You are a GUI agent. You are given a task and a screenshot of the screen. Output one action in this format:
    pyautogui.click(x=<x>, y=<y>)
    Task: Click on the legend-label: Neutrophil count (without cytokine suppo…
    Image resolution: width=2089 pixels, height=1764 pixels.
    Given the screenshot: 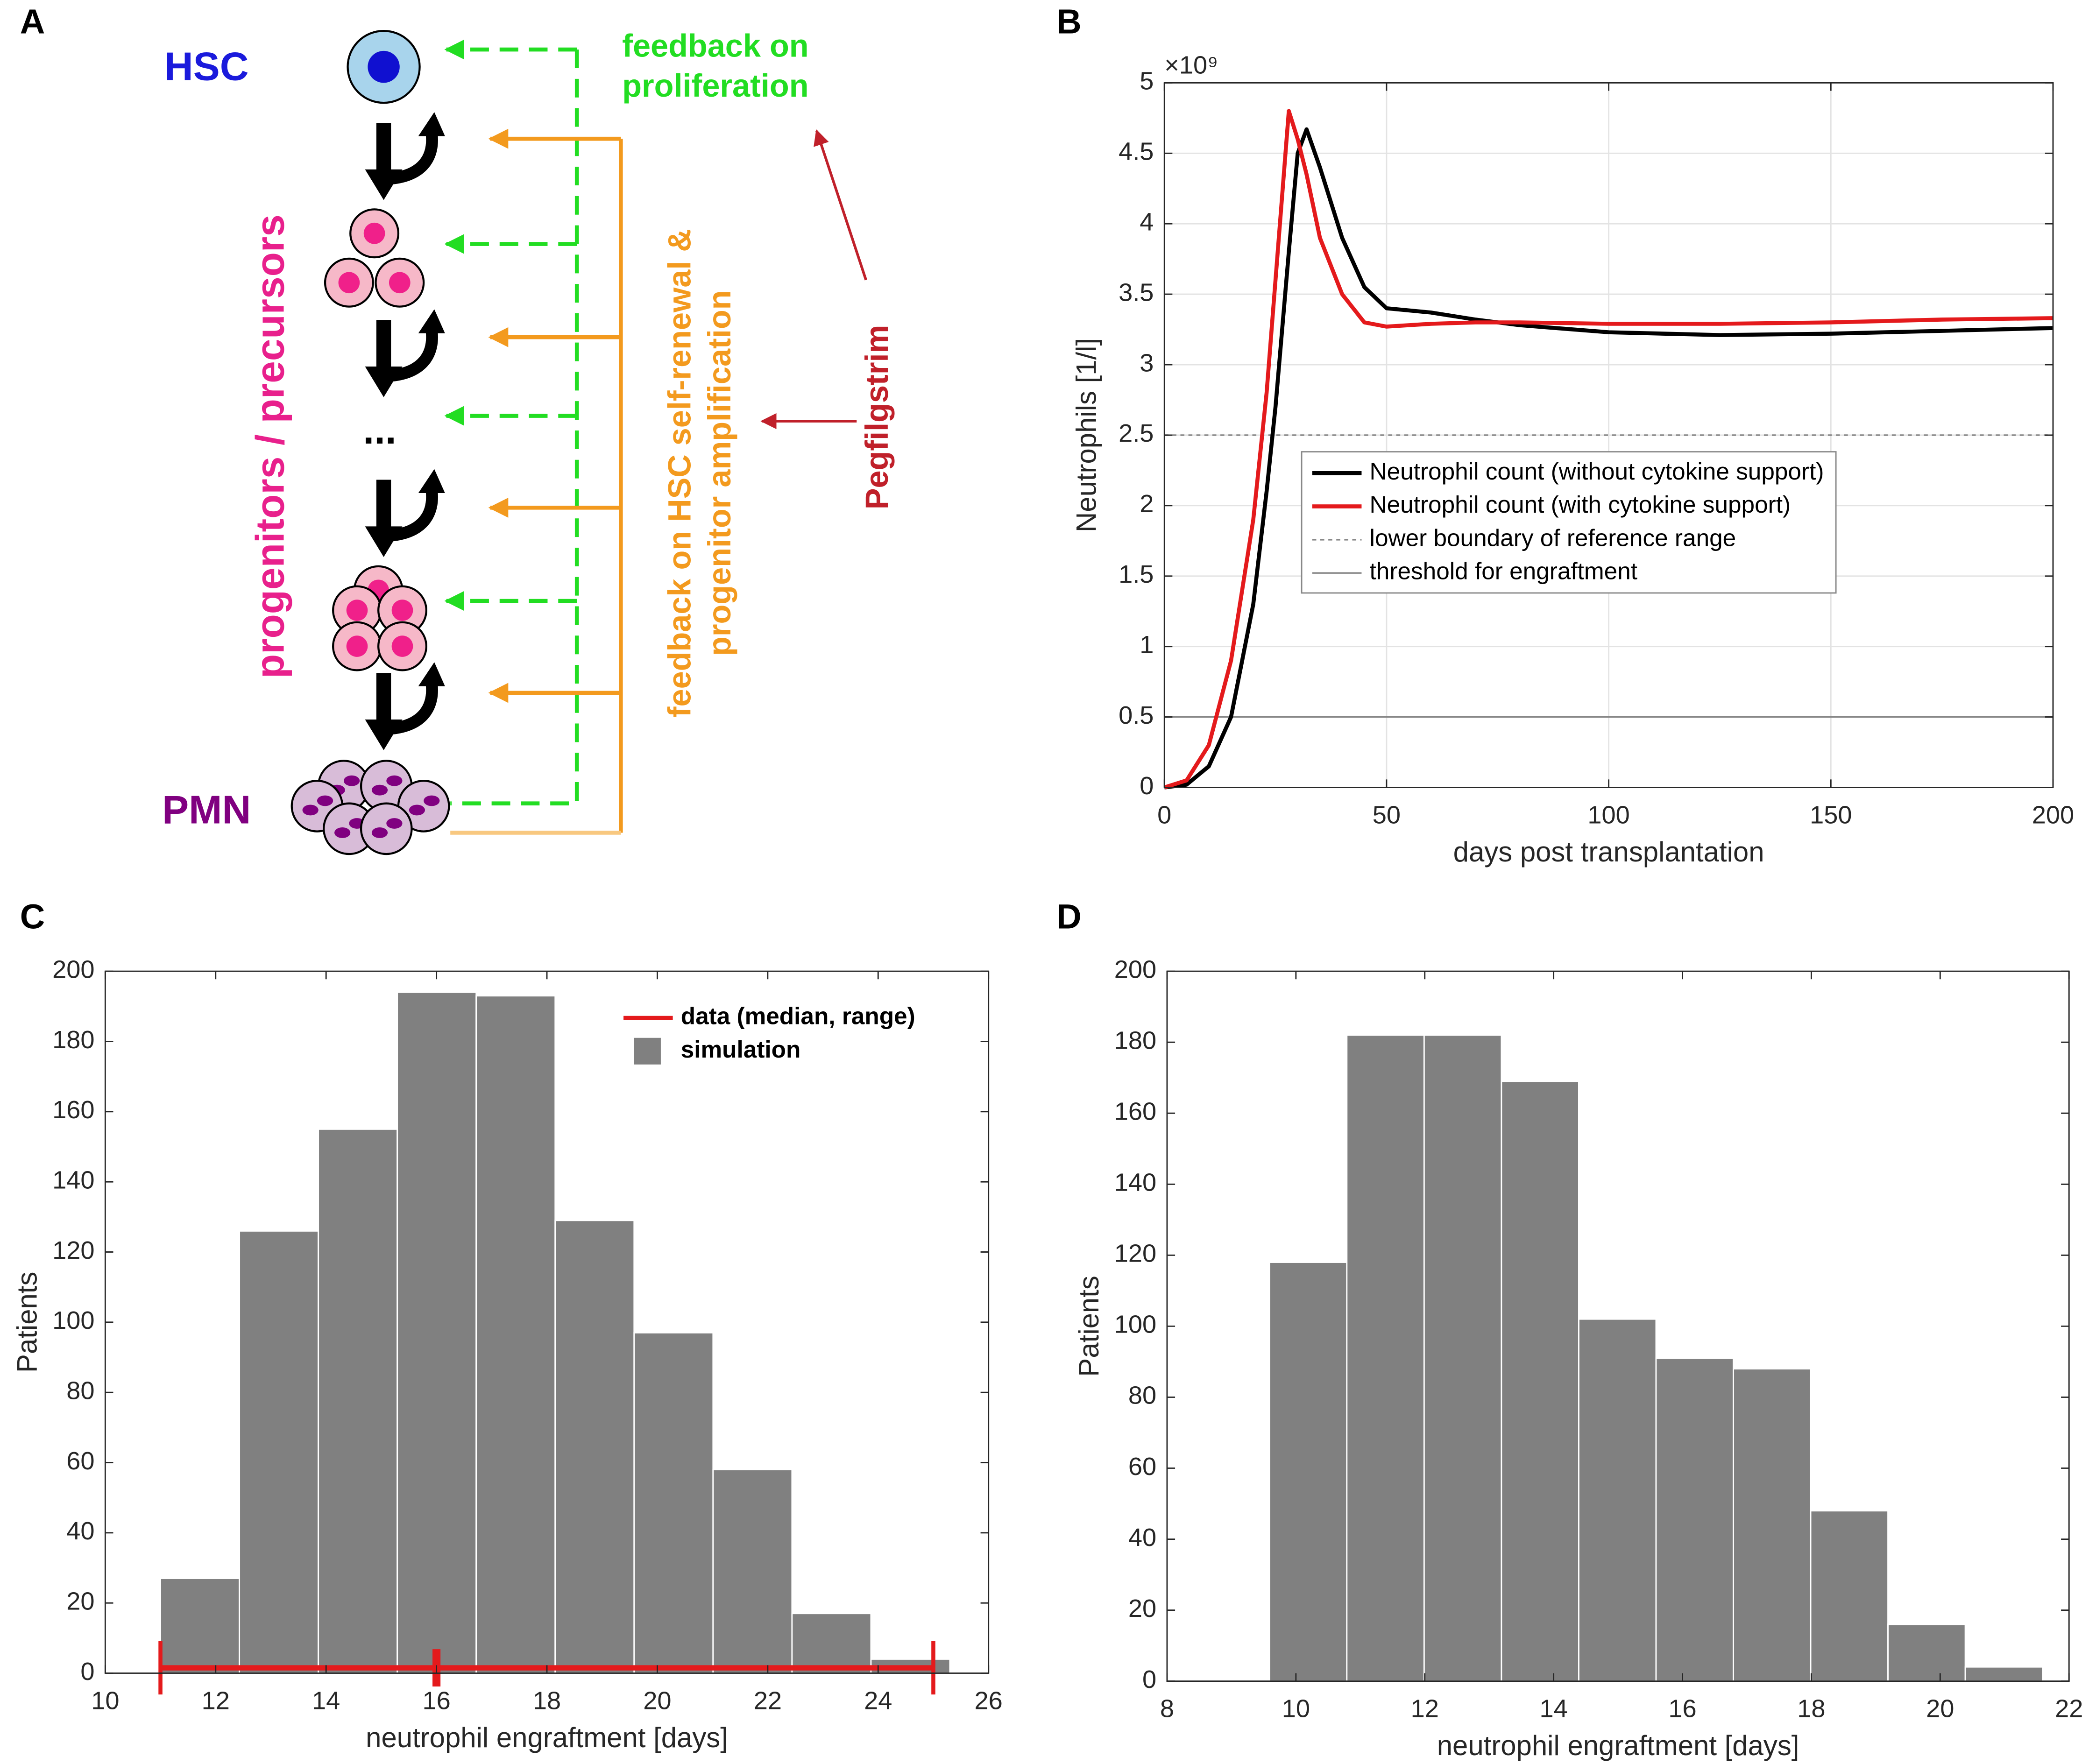 What is the action you would take?
    pyautogui.click(x=1597, y=471)
    